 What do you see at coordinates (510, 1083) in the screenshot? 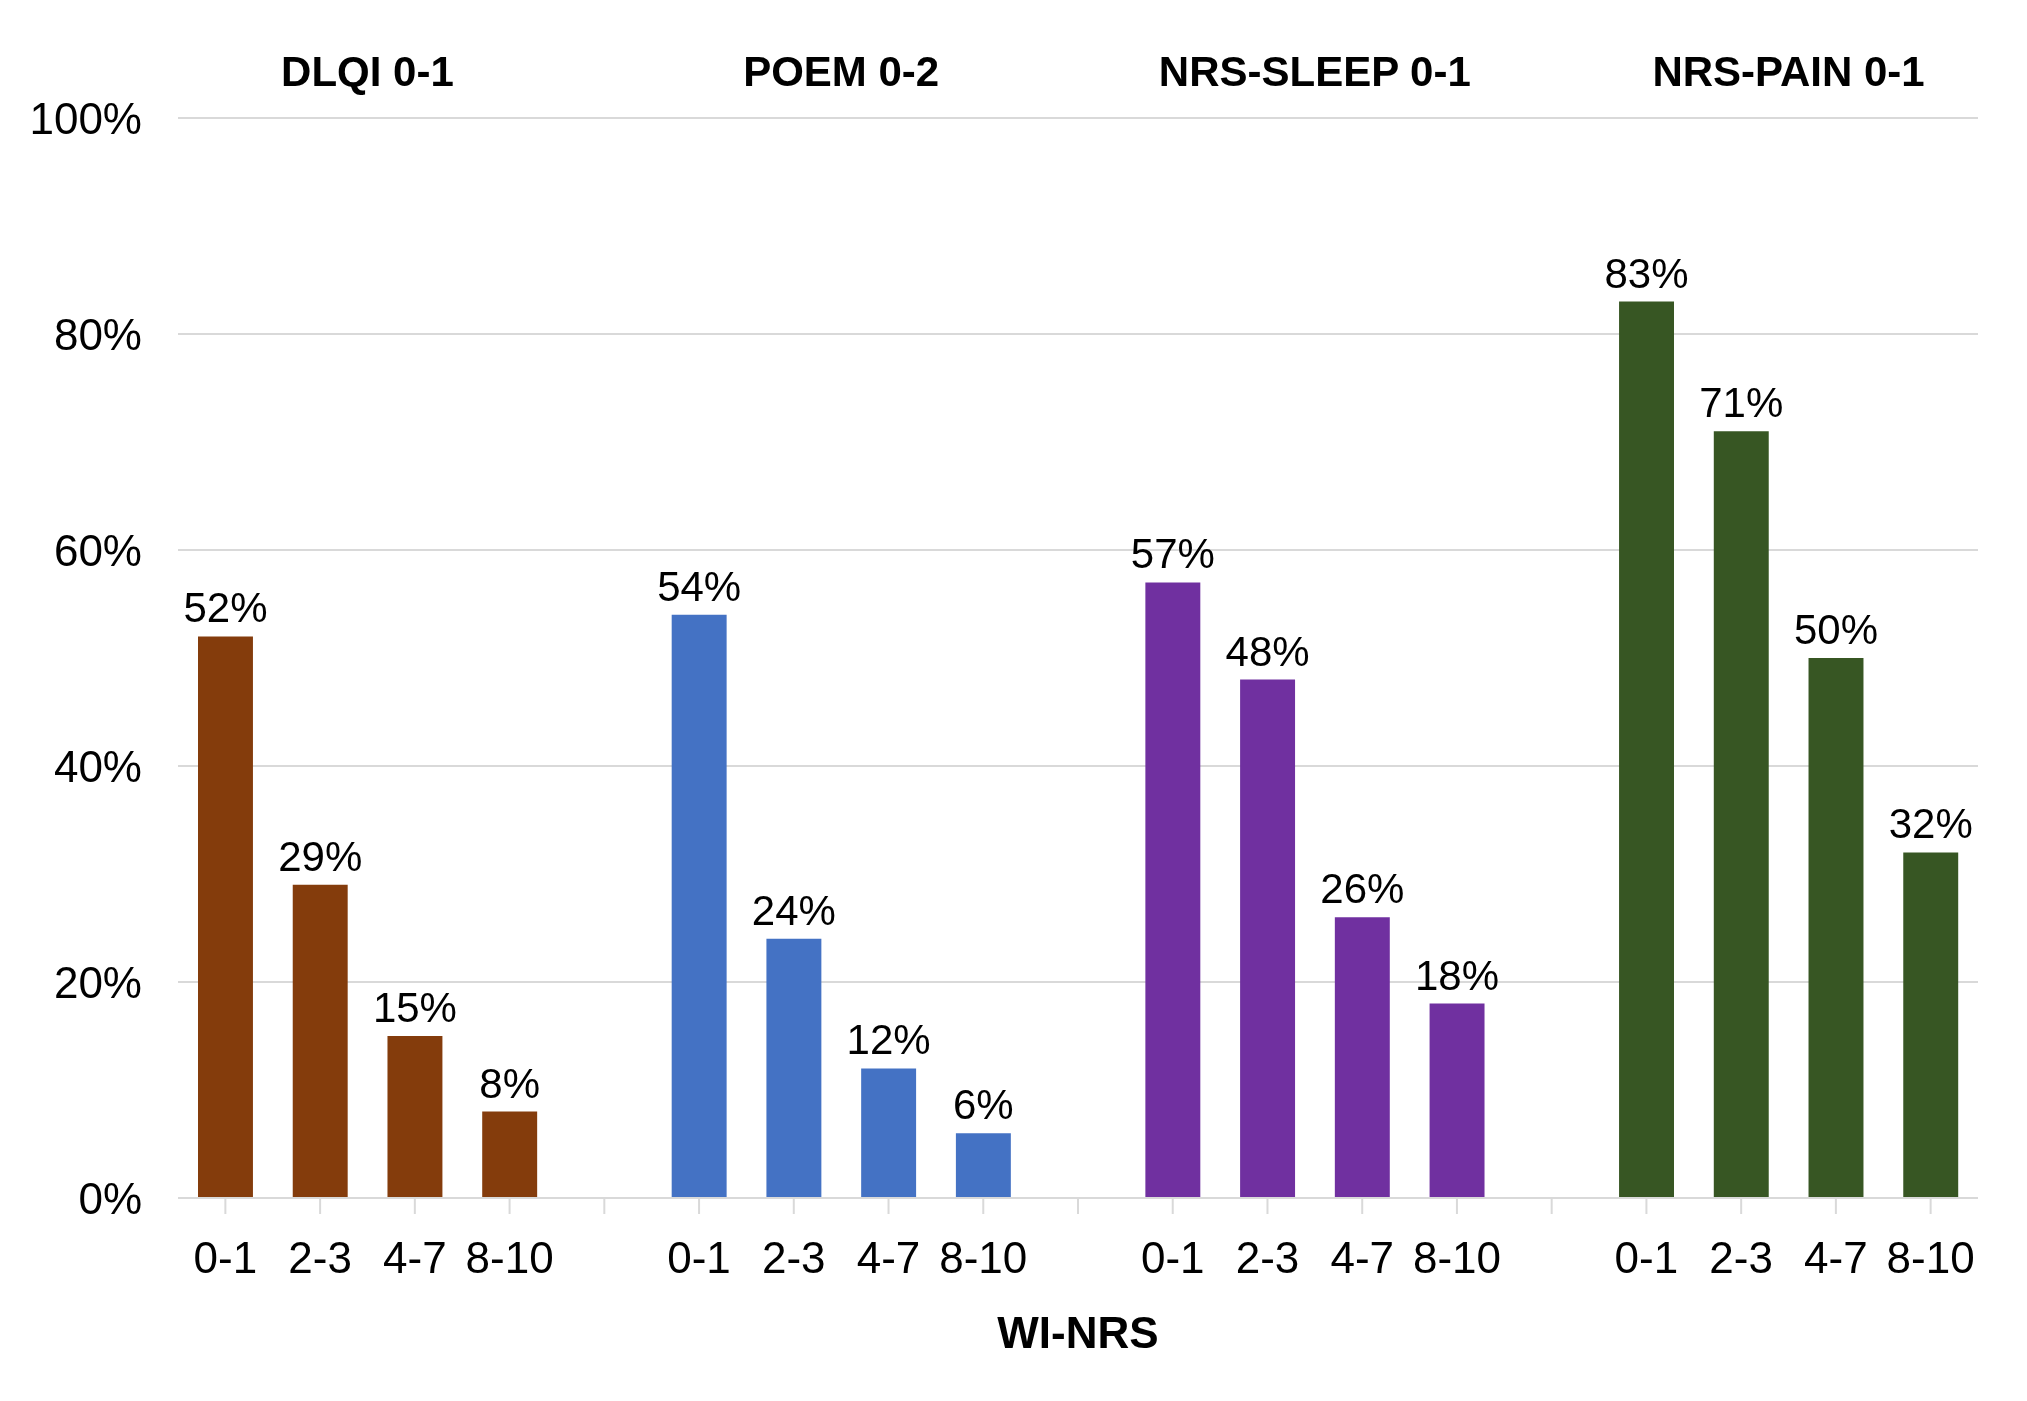
I see `data-label: 8%` at bounding box center [510, 1083].